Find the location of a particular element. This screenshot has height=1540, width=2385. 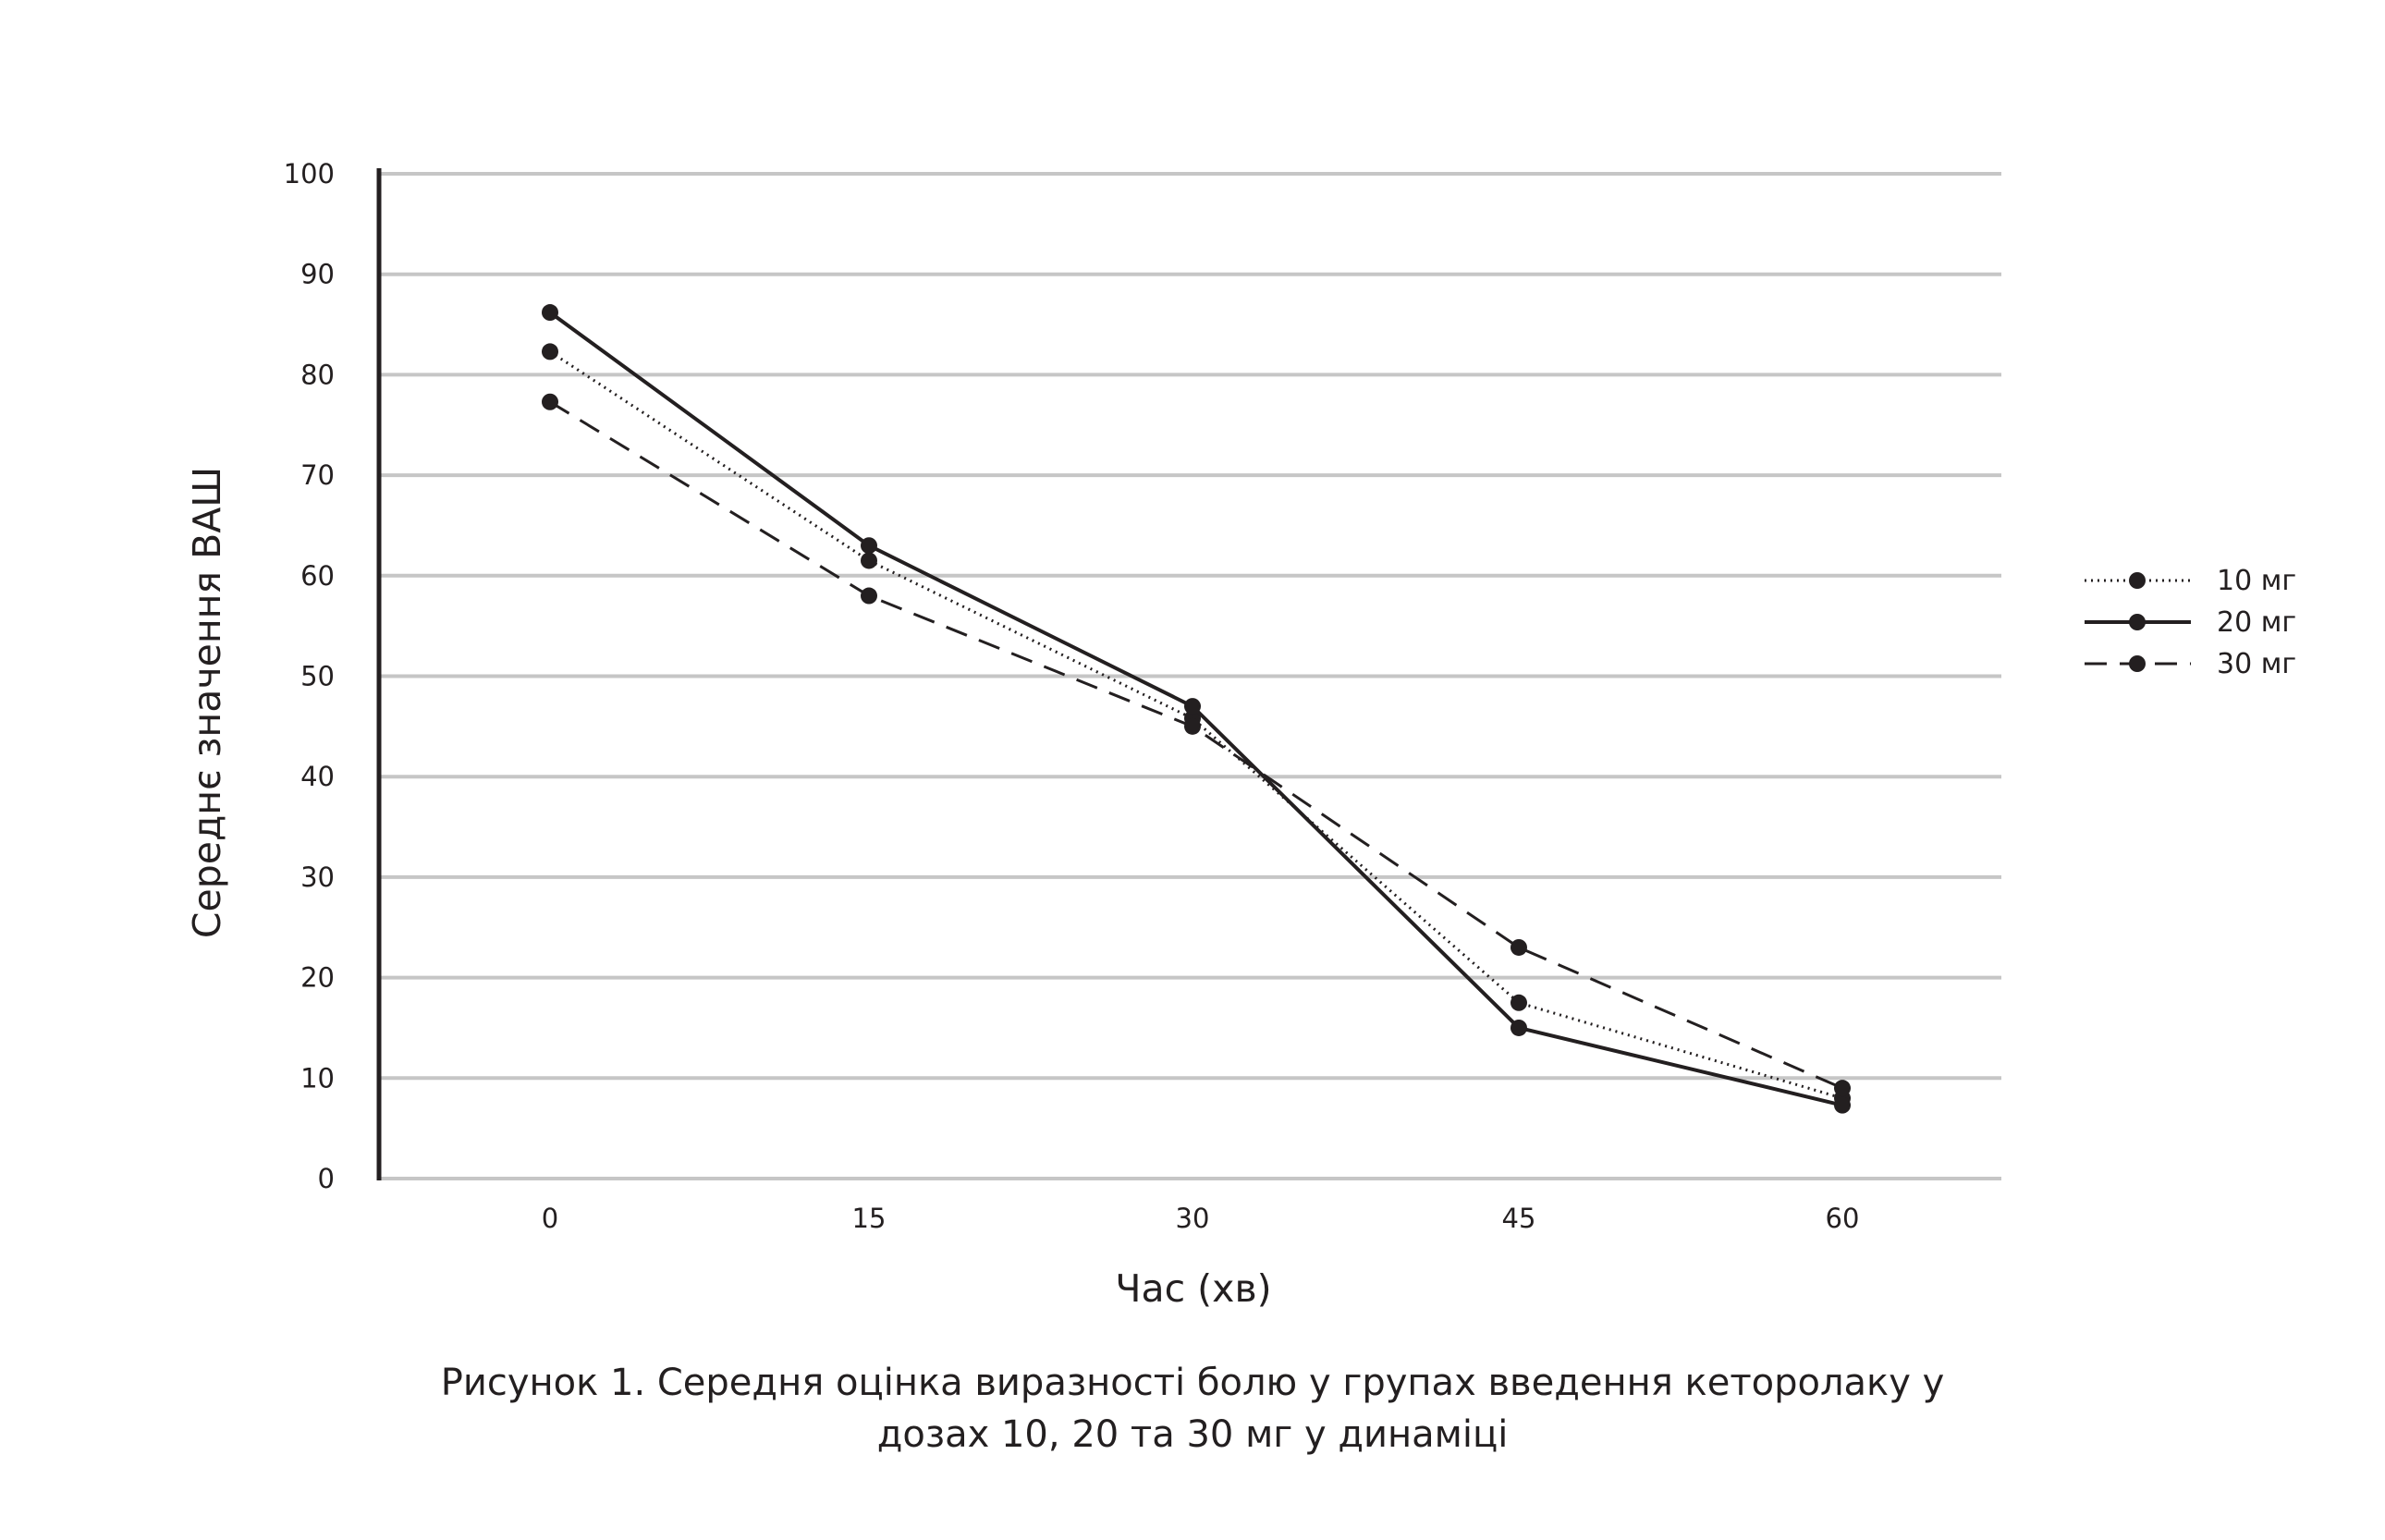

legend-label-1: 10 мг is located at coordinates (2256, 581).